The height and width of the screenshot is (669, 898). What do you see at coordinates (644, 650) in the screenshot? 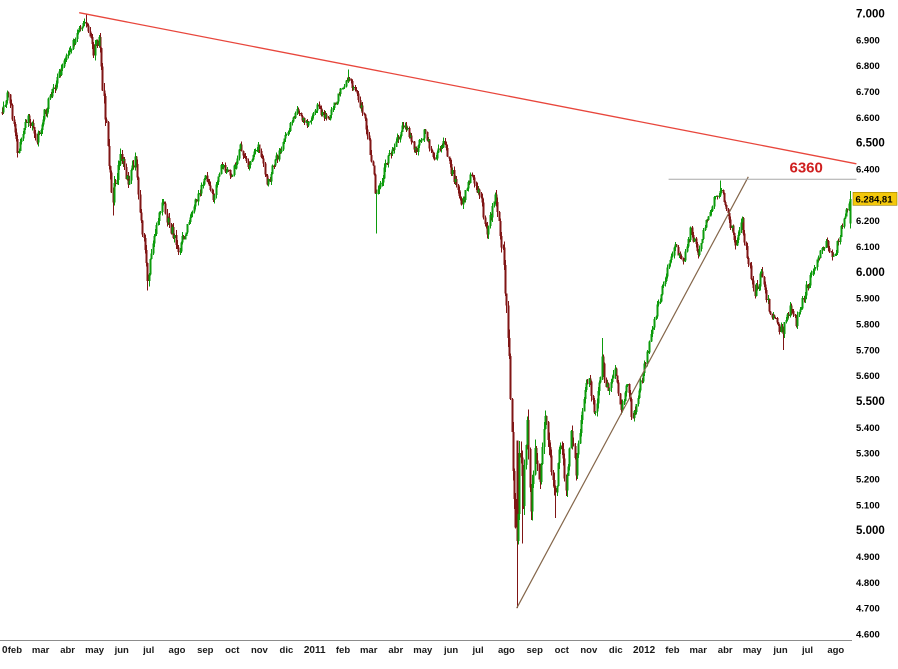
I see `x-year-label: 2012` at bounding box center [644, 650].